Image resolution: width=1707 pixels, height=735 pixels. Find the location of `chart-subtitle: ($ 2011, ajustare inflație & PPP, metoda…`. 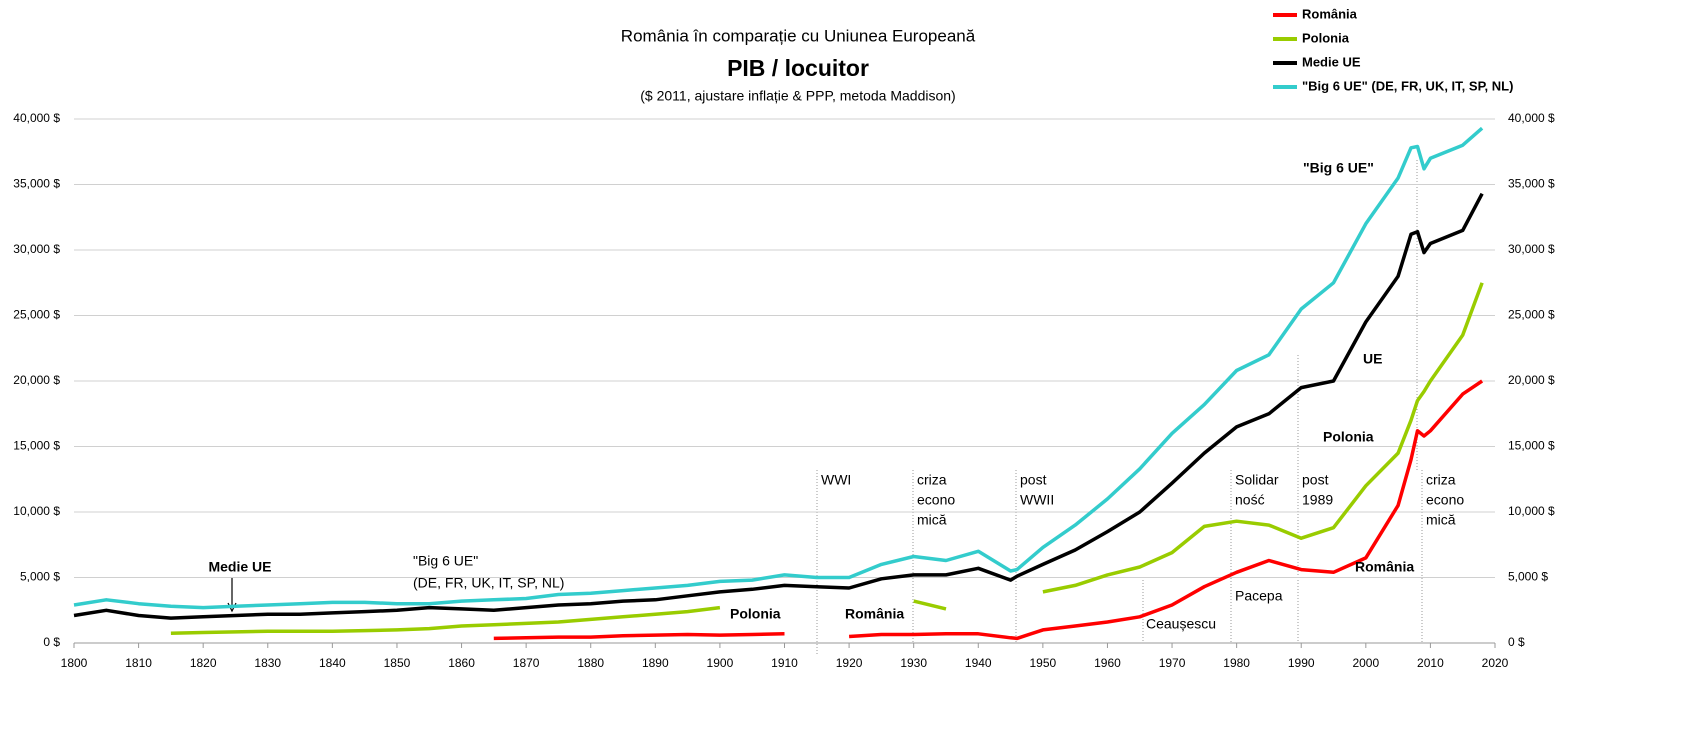

chart-subtitle: ($ 2011, ajustare inflație & PPP, metoda… is located at coordinates (797, 96).